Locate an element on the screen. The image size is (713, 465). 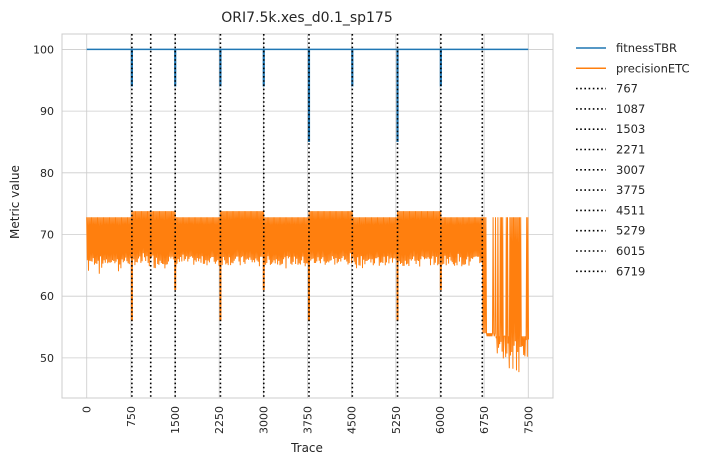
chart-title: ORI7.5k.xes_d0.1_sp175 is located at coordinates (307, 18).